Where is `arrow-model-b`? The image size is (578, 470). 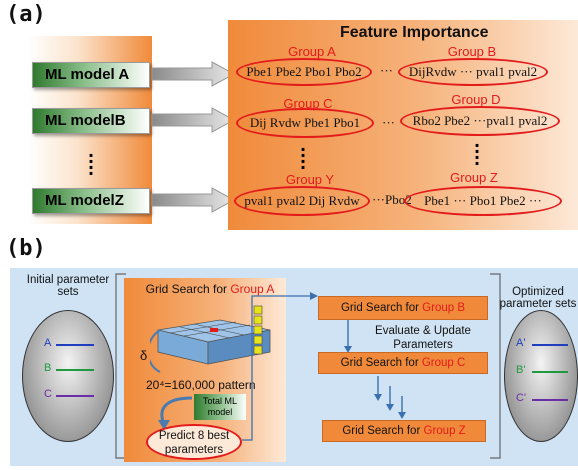 arrow-model-b is located at coordinates (193, 120).